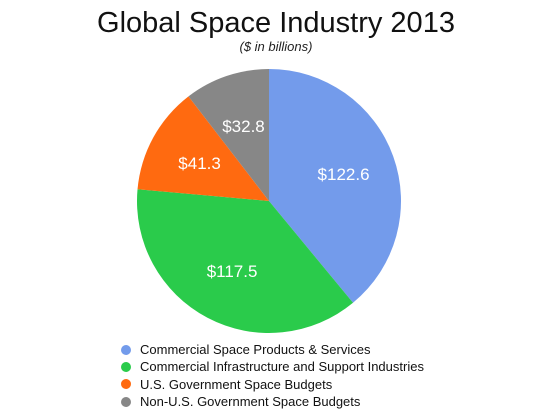 This screenshot has height=414, width=552. I want to click on legend-label: U.S. Government Space Budgets, so click(236, 384).